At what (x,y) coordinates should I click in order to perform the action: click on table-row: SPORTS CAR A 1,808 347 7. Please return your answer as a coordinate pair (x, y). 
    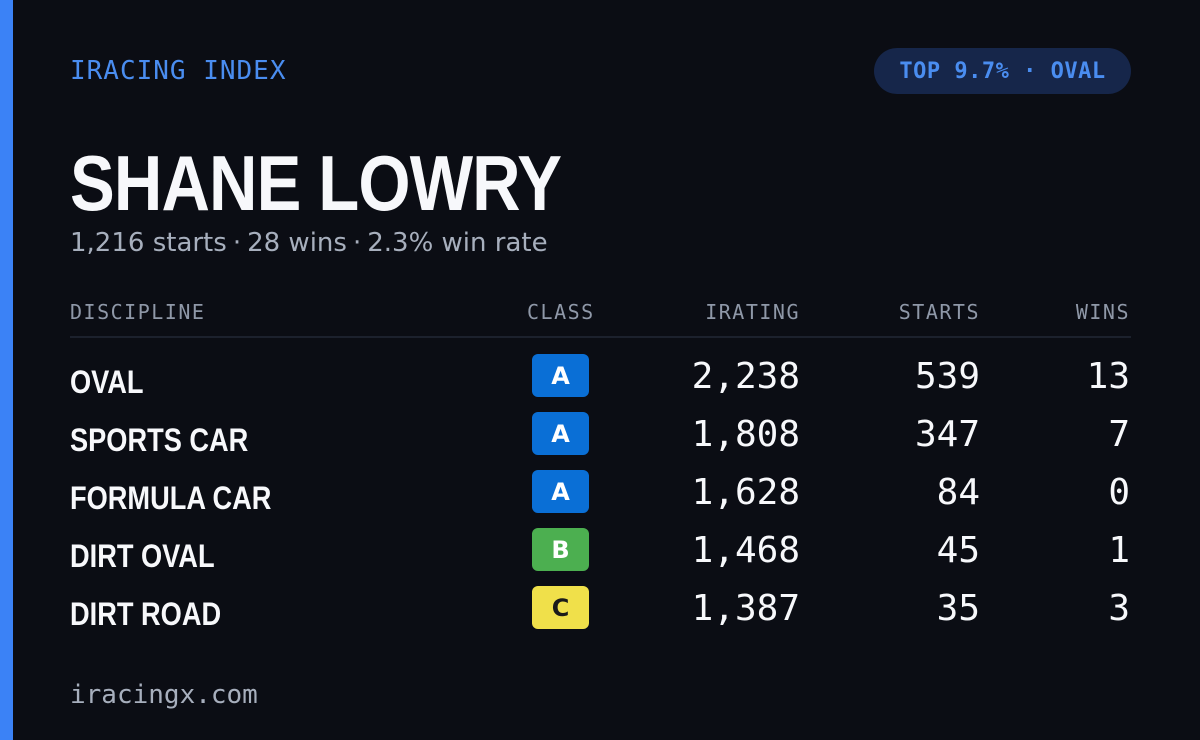
    Looking at the image, I should click on (600, 441).